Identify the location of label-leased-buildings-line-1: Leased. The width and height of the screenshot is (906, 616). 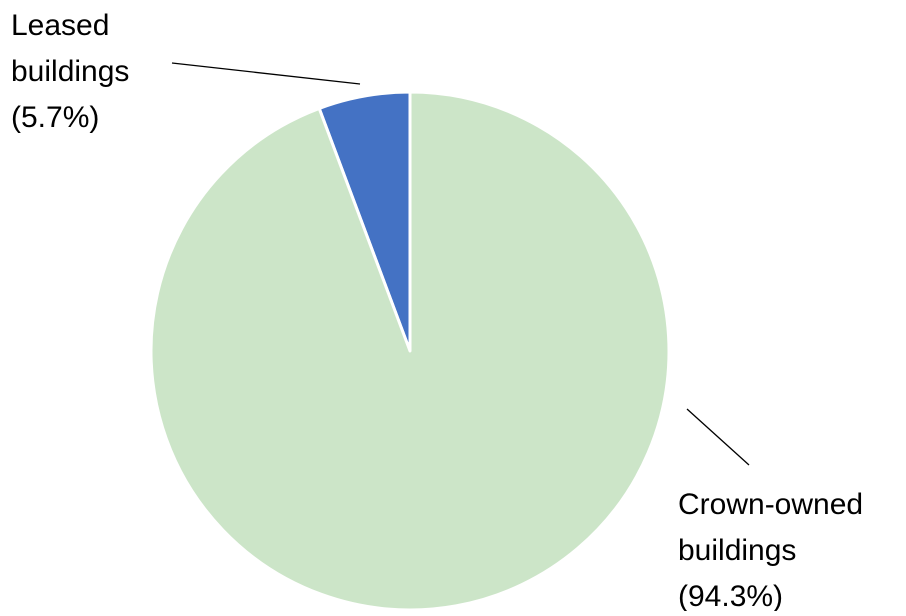
(60, 25).